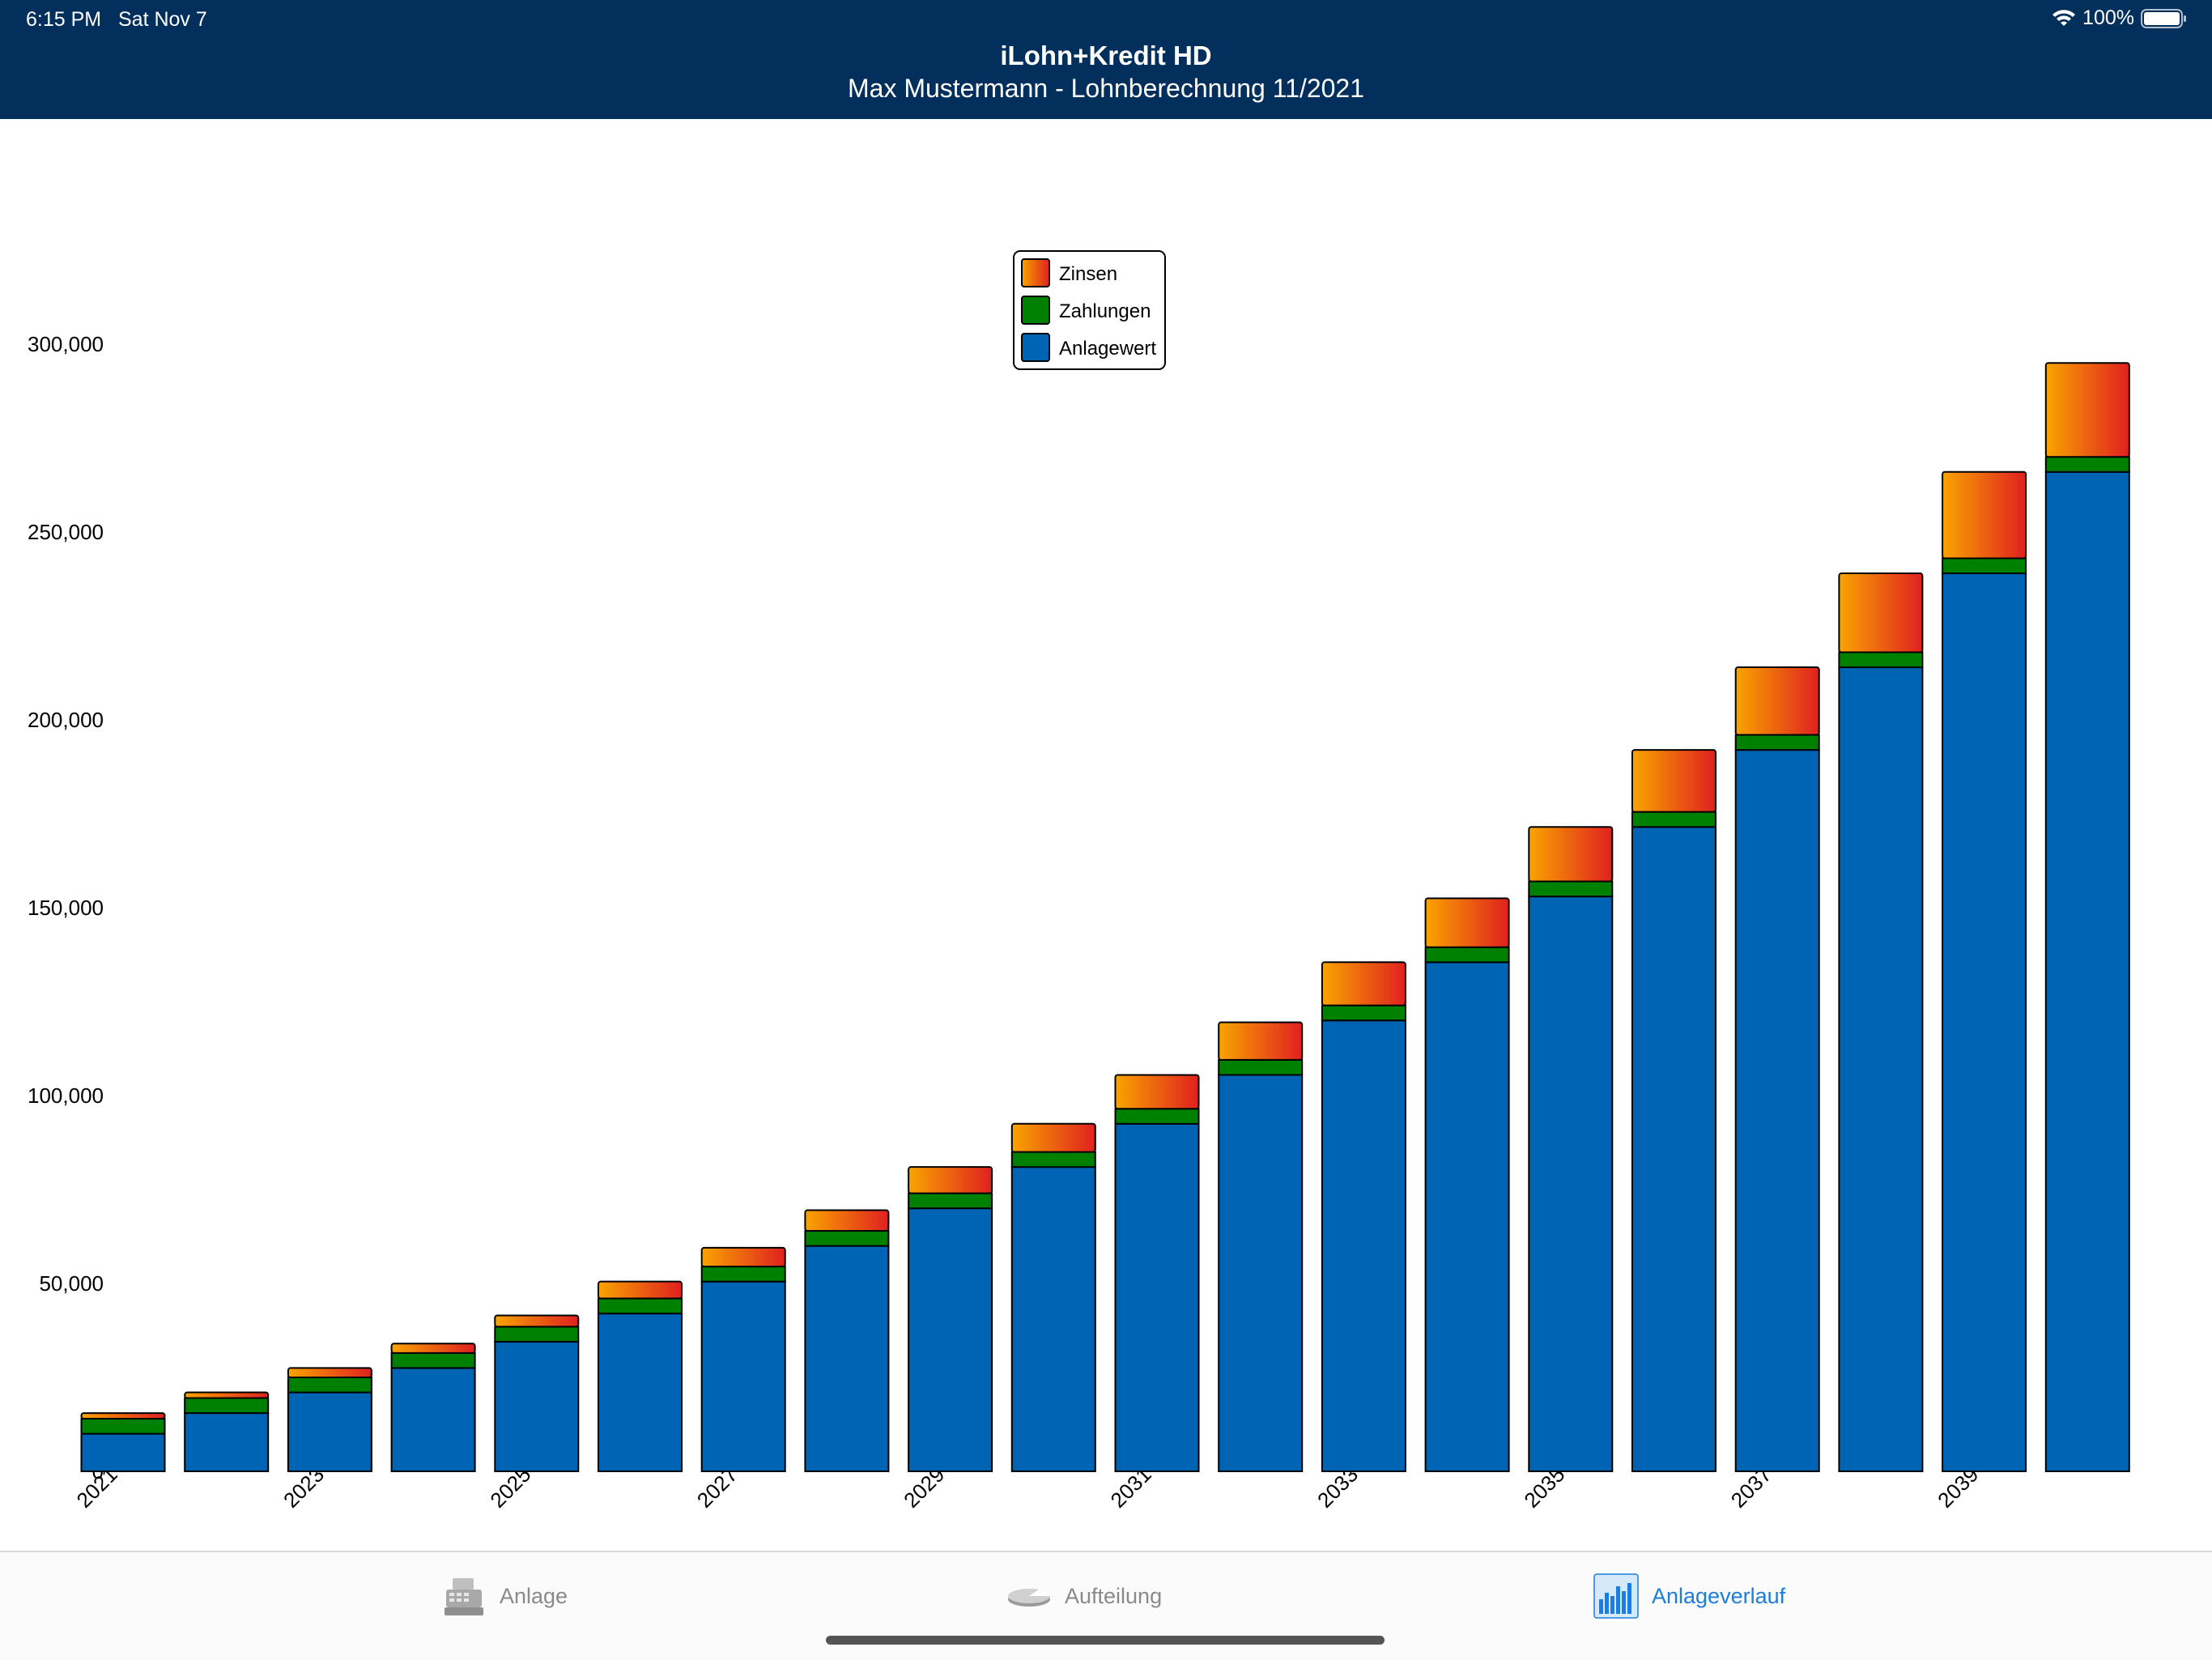 Image resolution: width=2212 pixels, height=1660 pixels. I want to click on bar-zahlungen-2027, so click(743, 1275).